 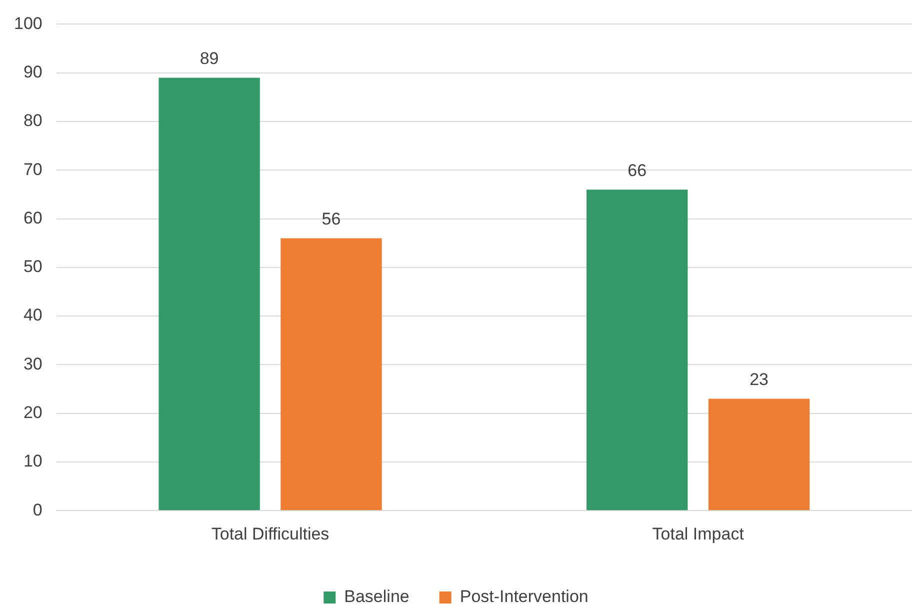 I want to click on data-label: 66, so click(x=637, y=170).